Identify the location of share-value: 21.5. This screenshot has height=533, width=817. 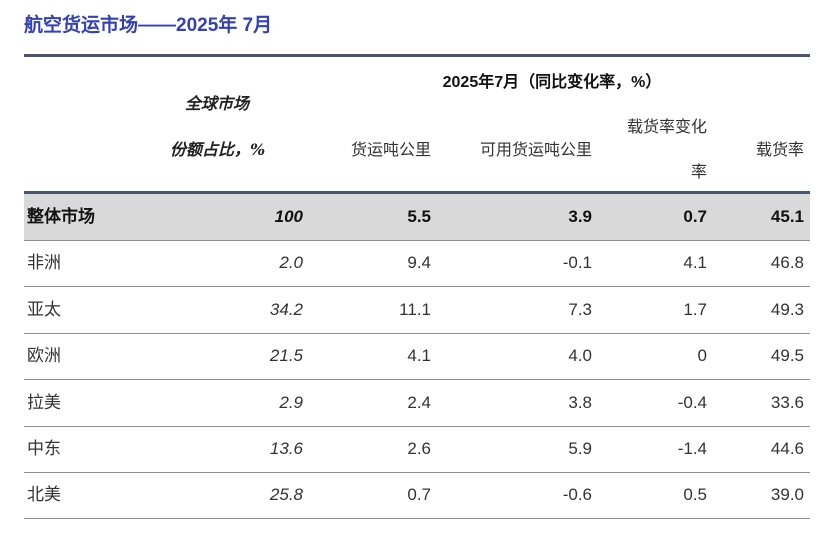
(286, 355).